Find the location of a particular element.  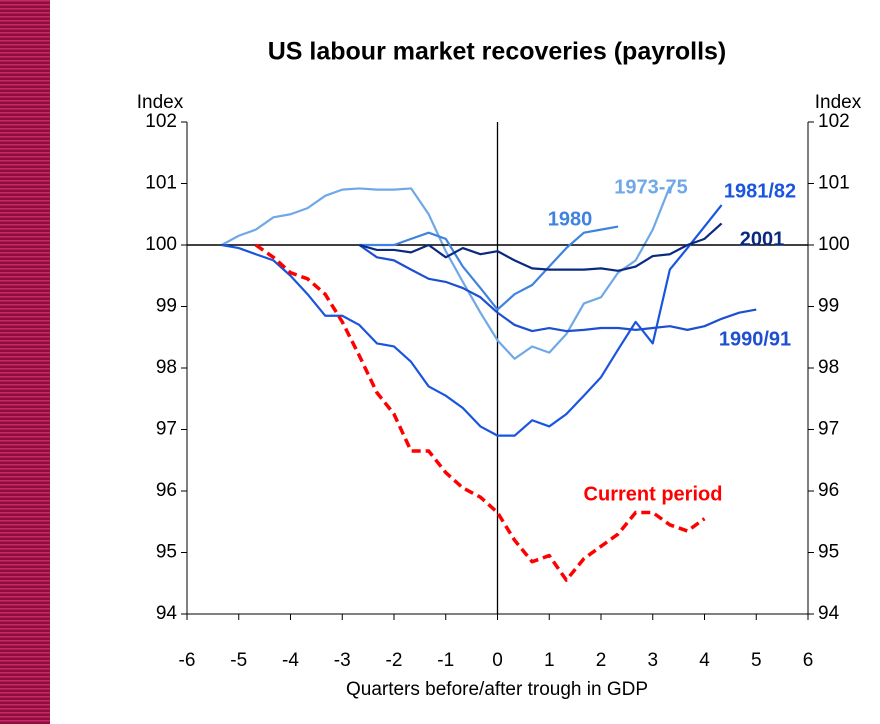

x-tick-label: -5 is located at coordinates (238, 660).